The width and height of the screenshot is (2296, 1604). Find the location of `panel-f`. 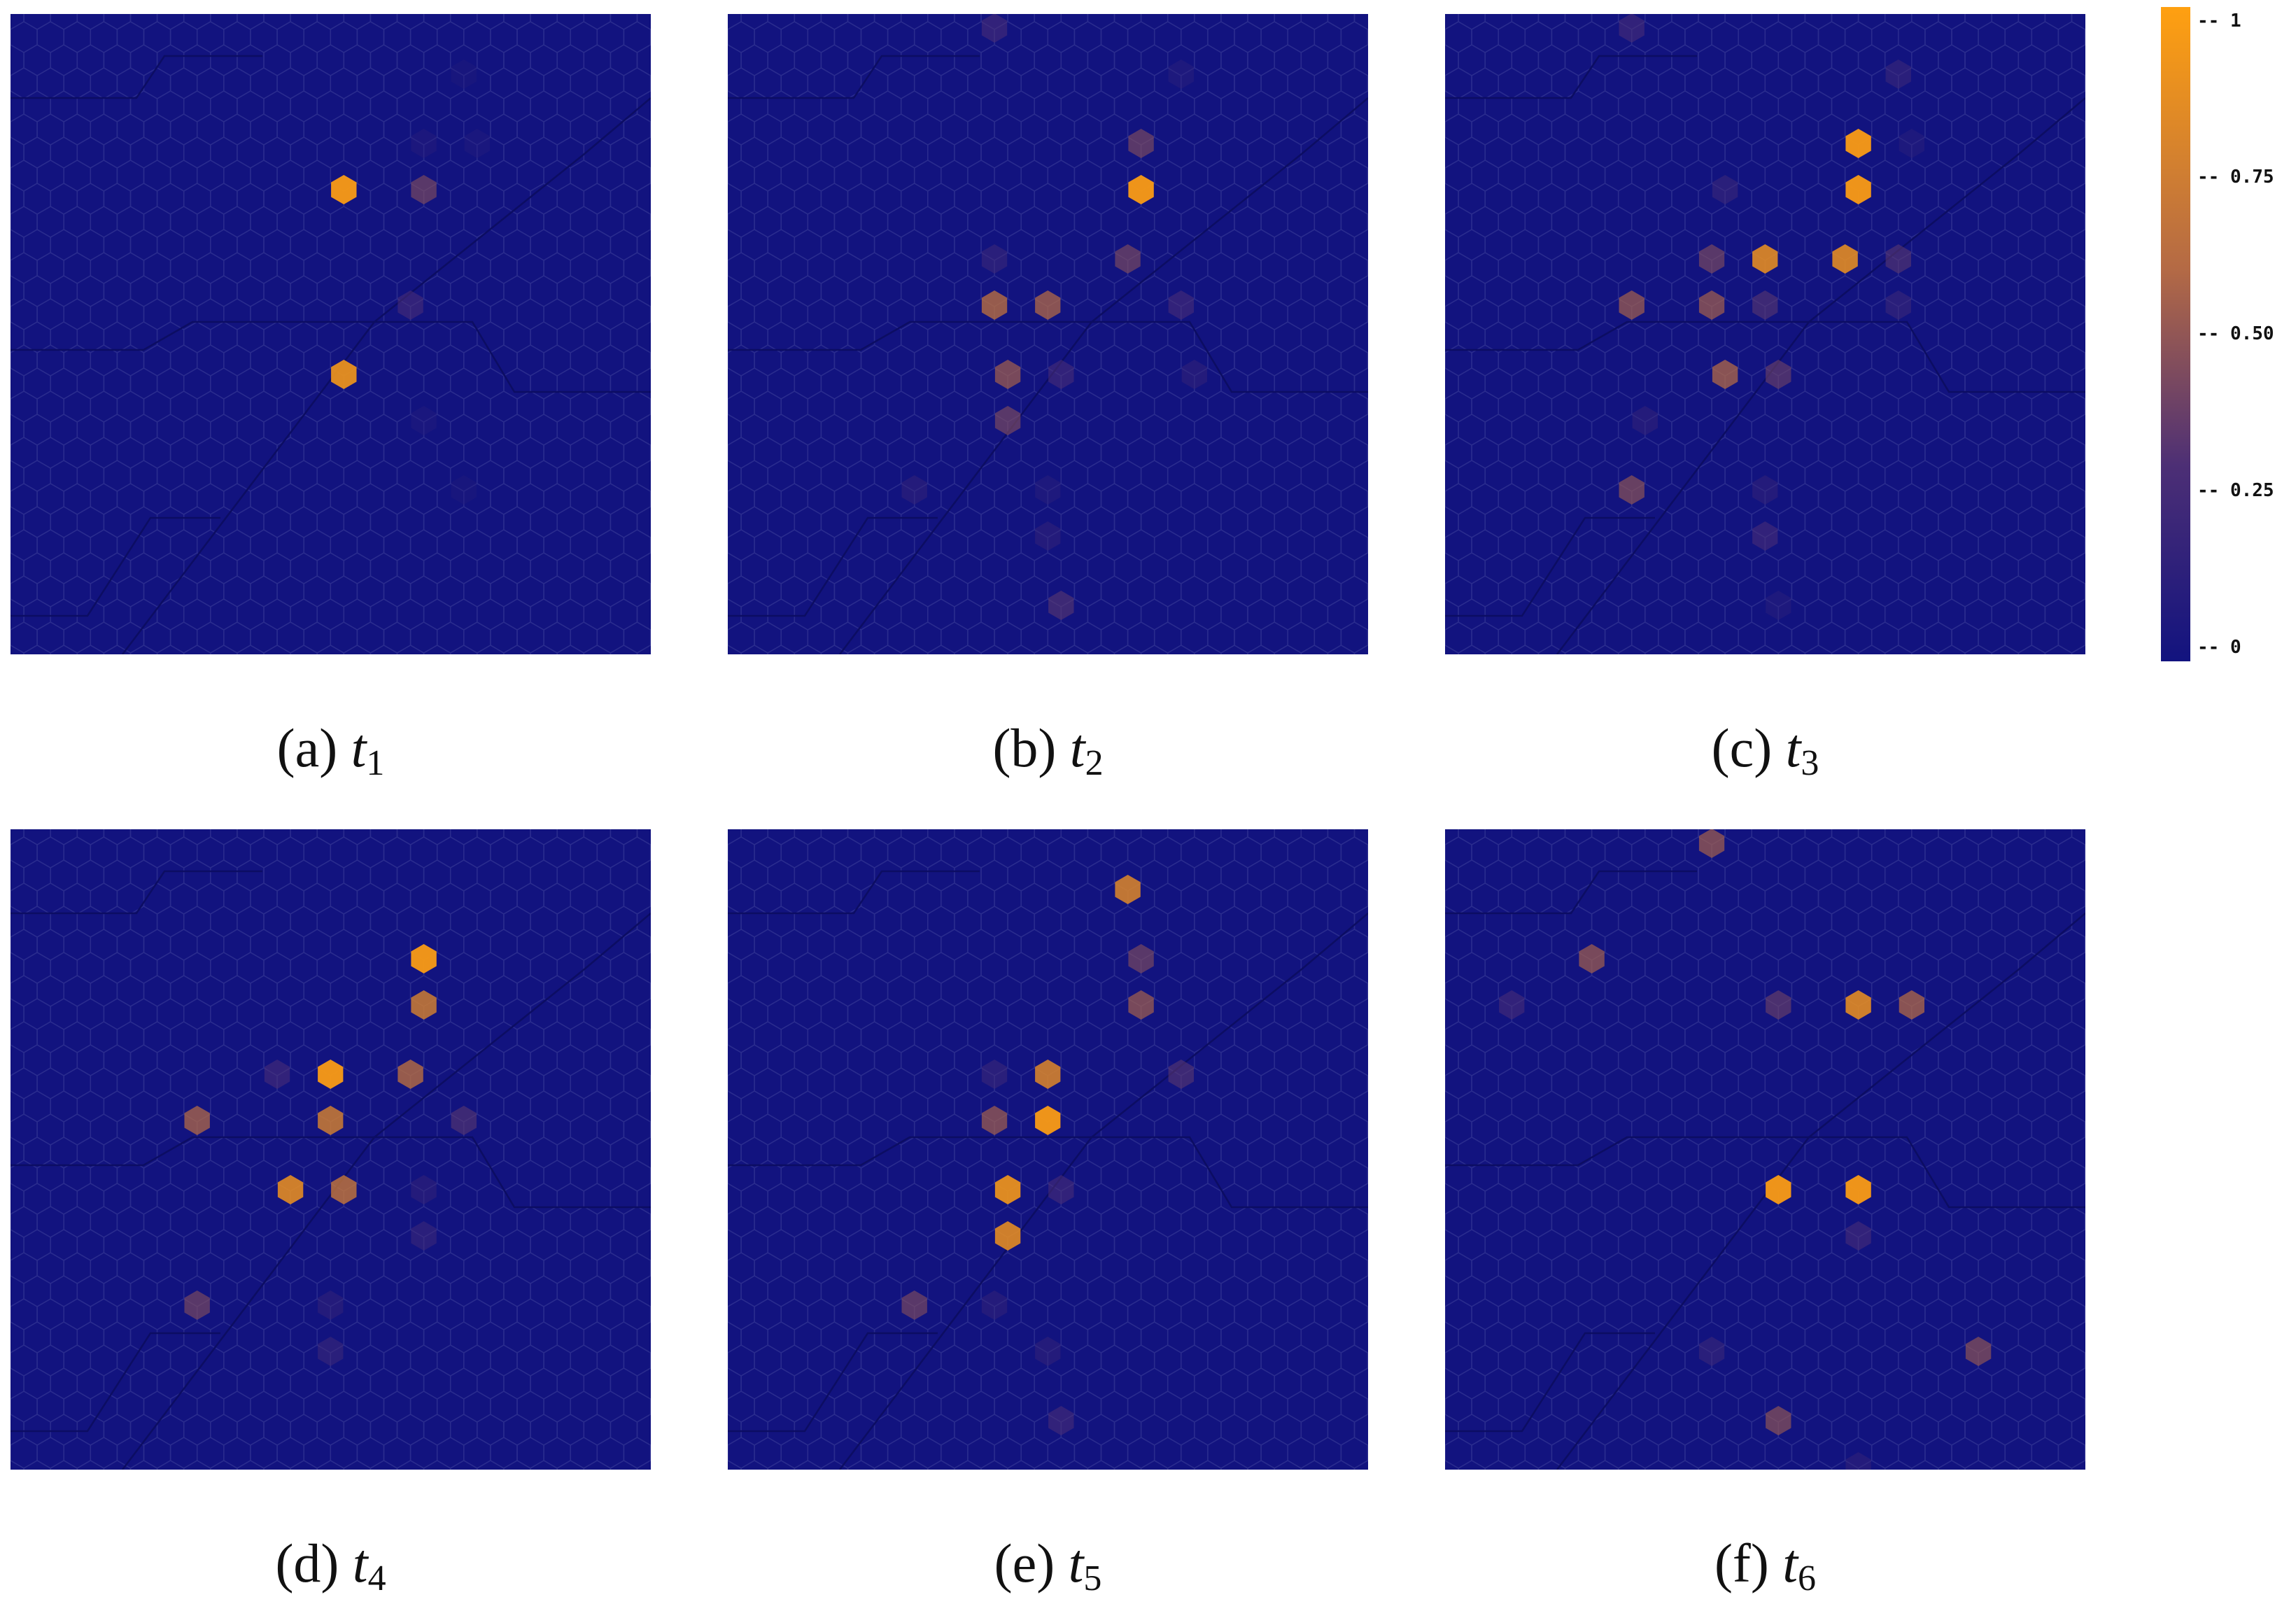

panel-f is located at coordinates (1765, 1149).